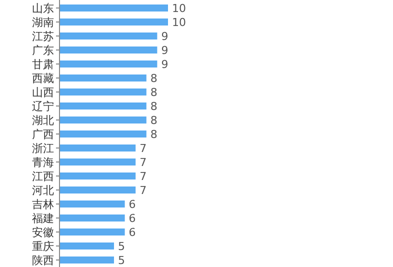  What do you see at coordinates (43, 64) in the screenshot?
I see `y-tick-label: 甘肃` at bounding box center [43, 64].